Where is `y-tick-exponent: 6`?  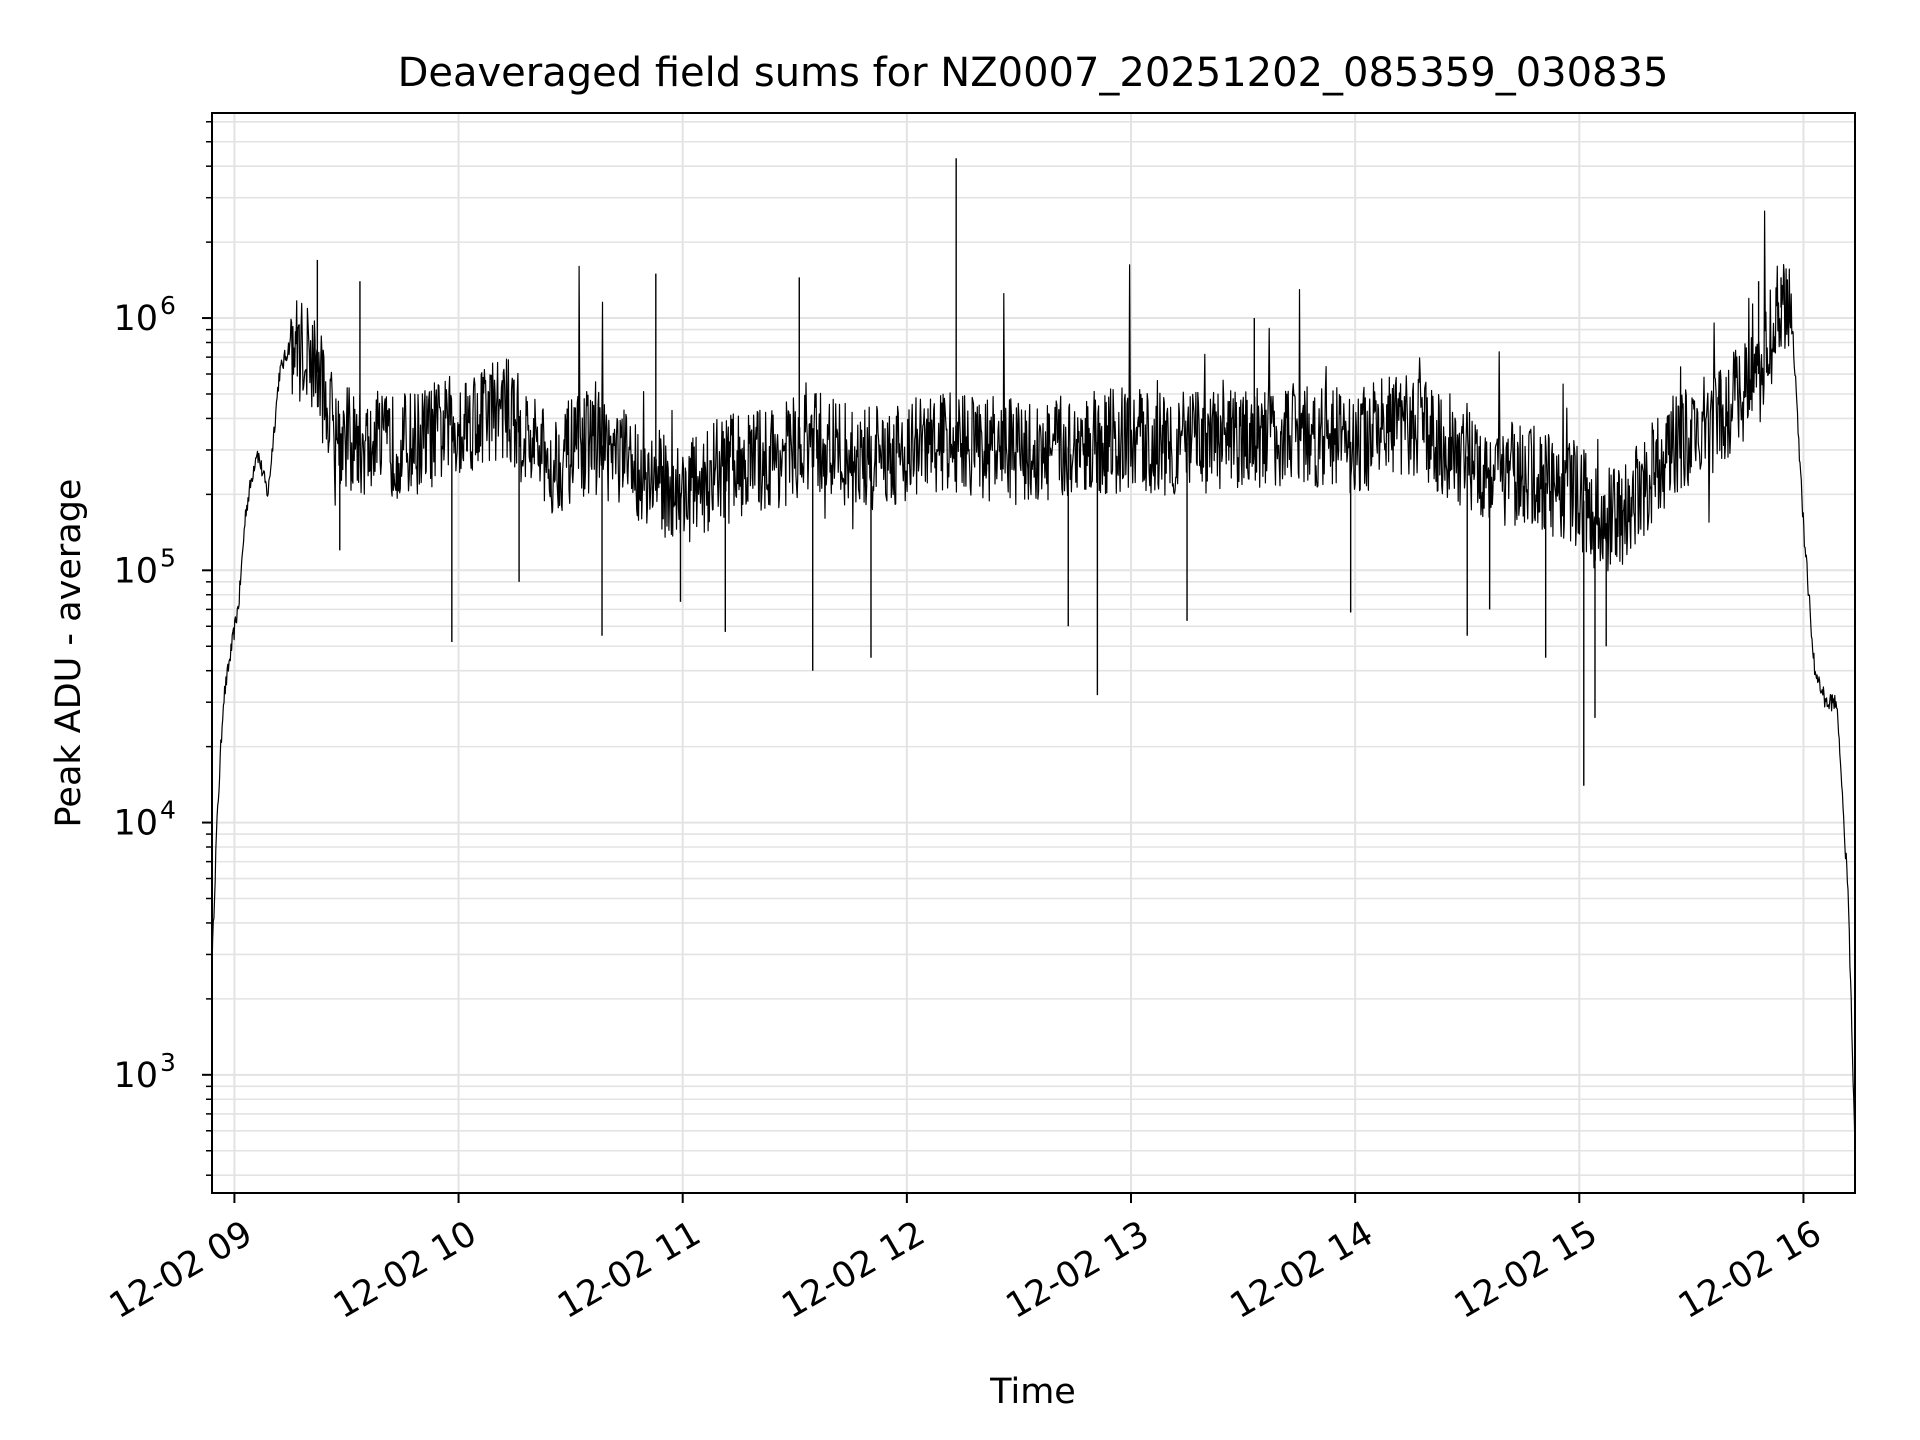
y-tick-exponent: 6 is located at coordinates (168, 305).